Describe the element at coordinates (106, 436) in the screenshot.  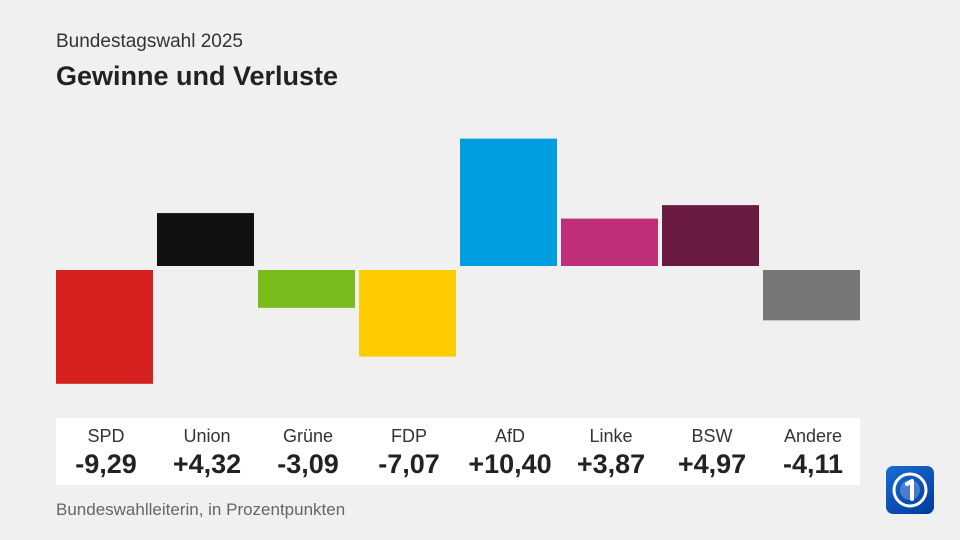
I see `party-name-spd: SPD` at that location.